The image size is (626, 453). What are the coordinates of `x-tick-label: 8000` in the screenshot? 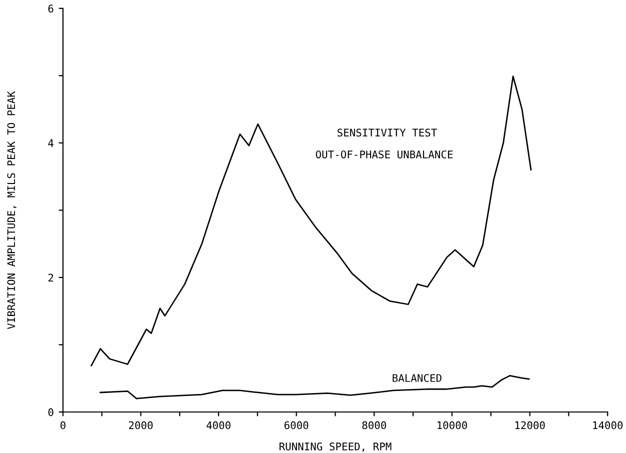 It's located at (374, 425).